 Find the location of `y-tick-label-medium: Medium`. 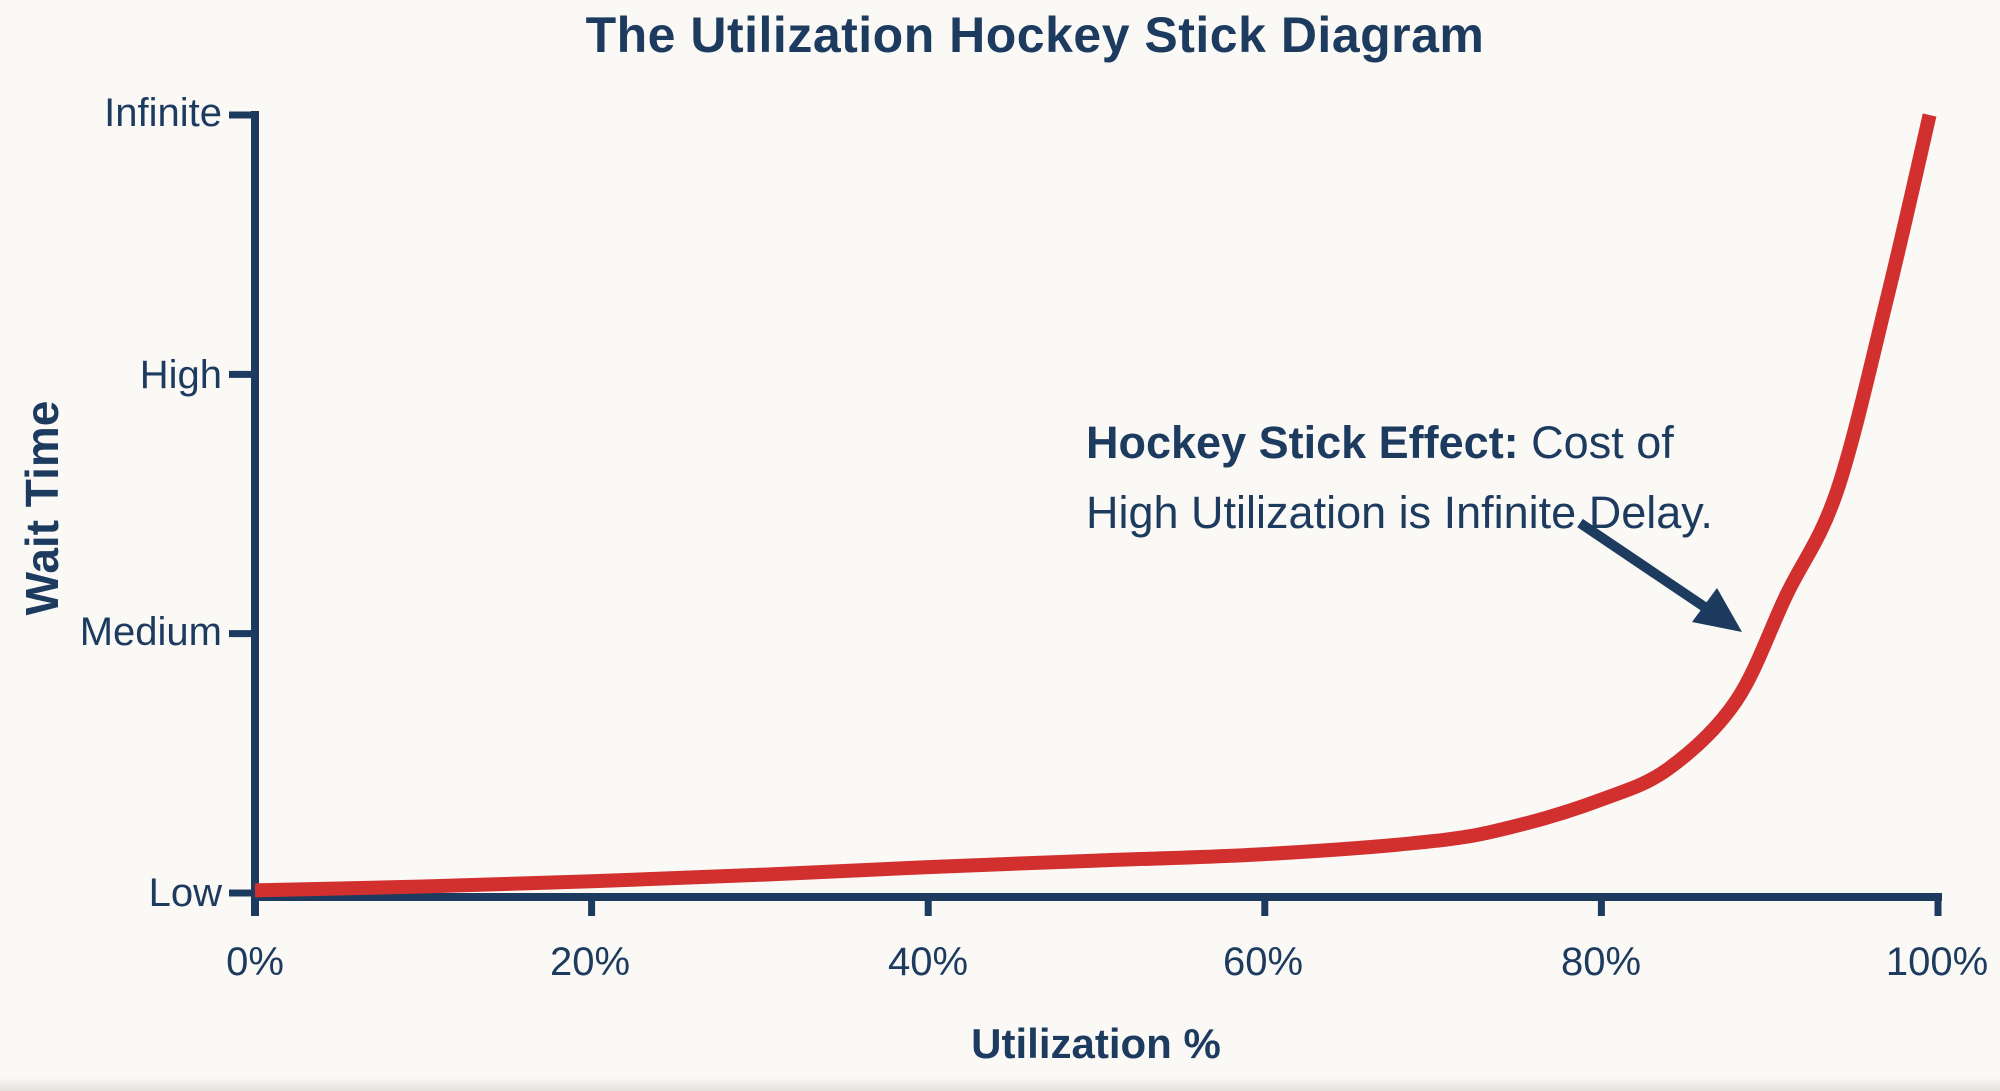

y-tick-label-medium: Medium is located at coordinates (150, 632).